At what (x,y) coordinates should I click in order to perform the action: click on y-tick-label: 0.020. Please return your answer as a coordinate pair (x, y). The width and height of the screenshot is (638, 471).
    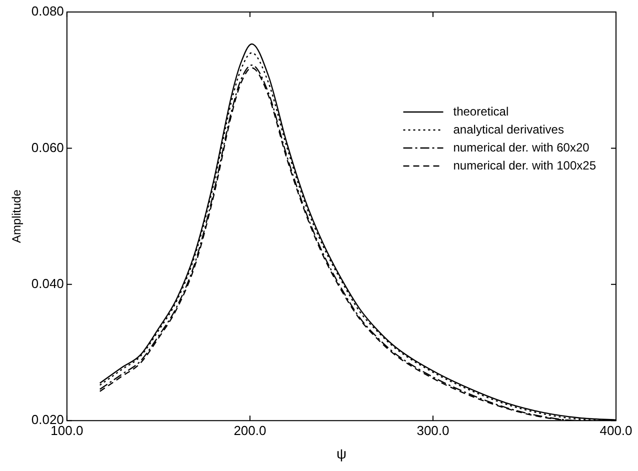
    Looking at the image, I should click on (47, 420).